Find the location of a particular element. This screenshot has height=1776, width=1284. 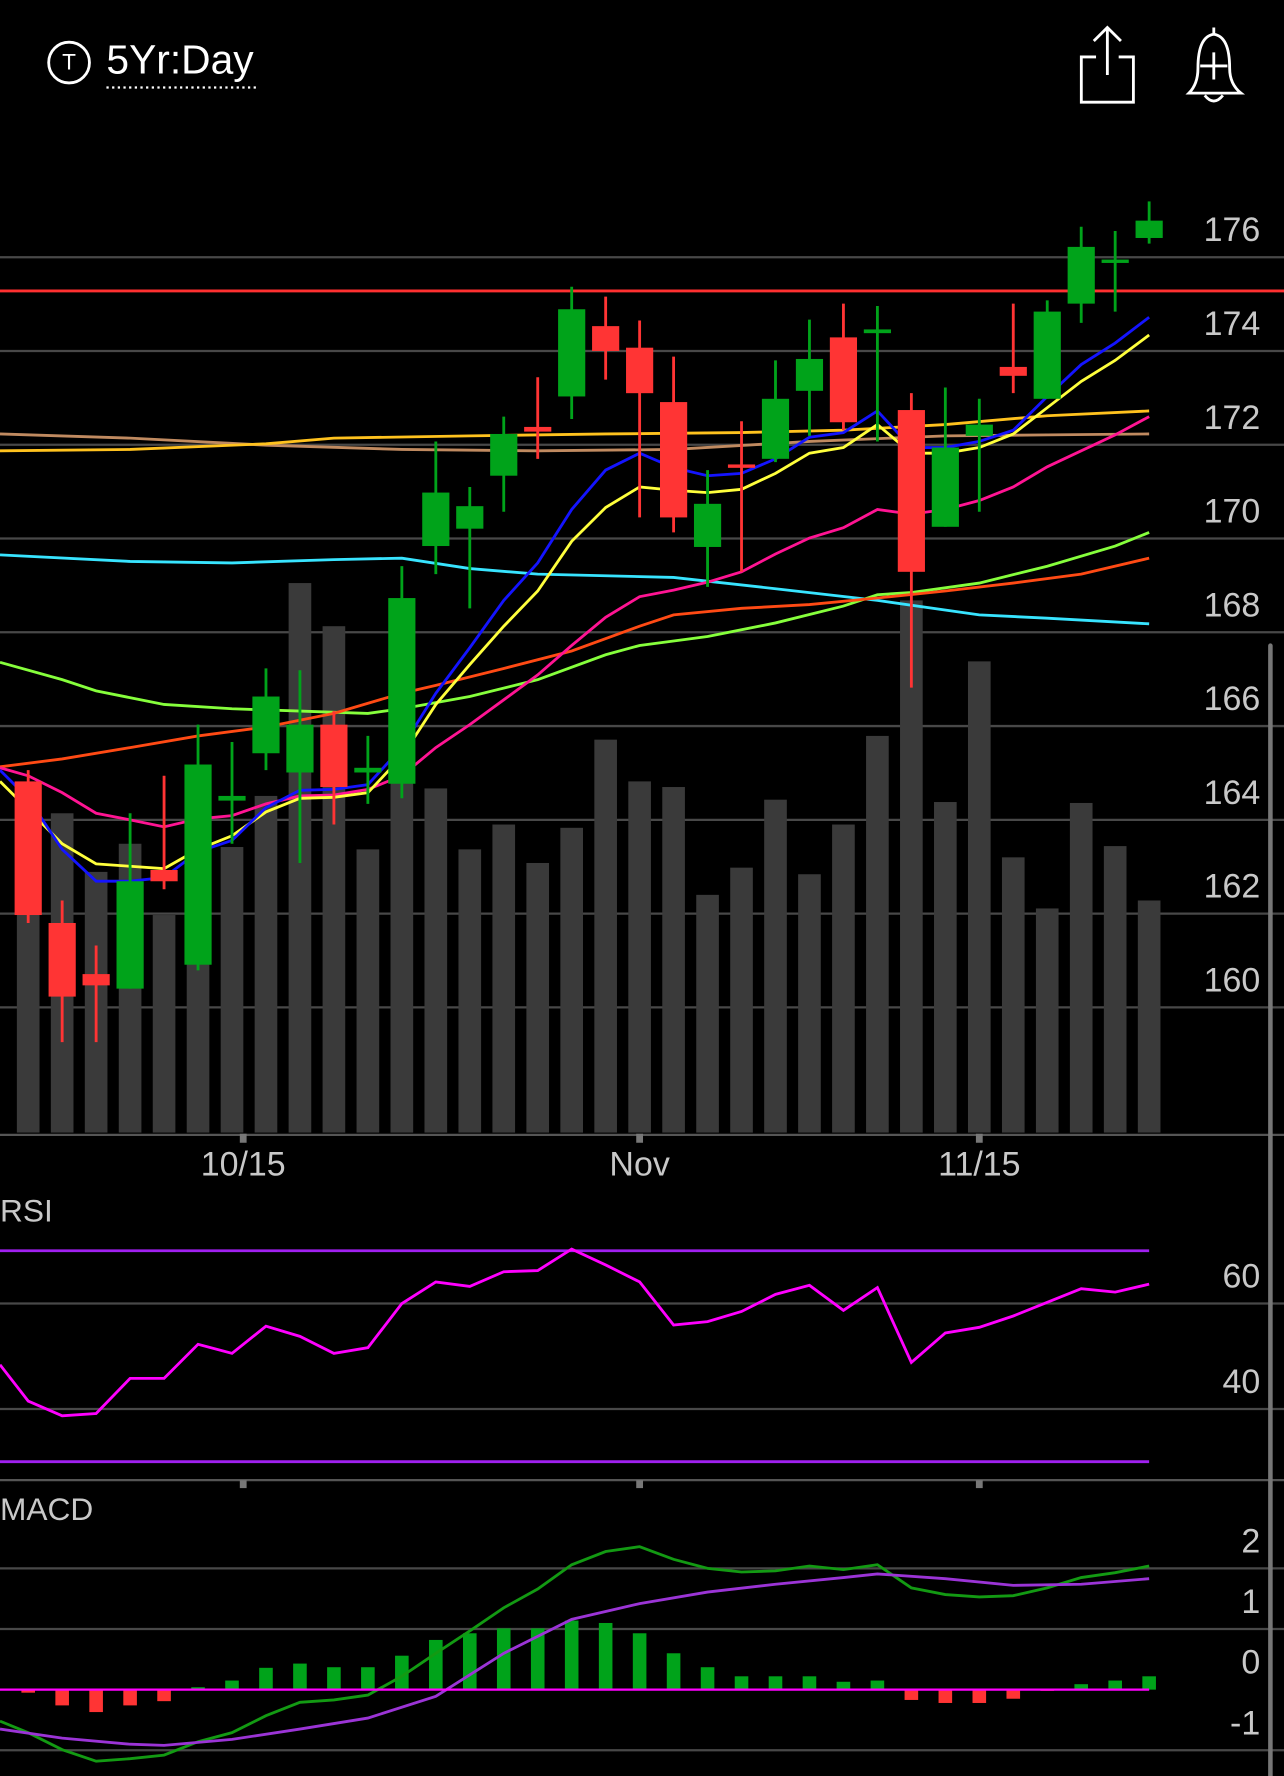

period-selector: 5Yr:Day is located at coordinates (182, 62).